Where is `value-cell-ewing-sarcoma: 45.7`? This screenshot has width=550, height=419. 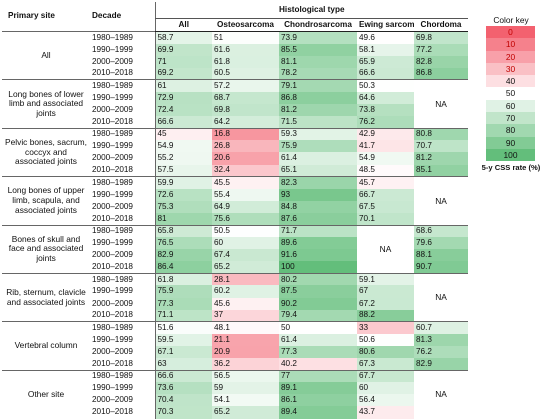
value-cell-ewing-sarcoma: 45.7 is located at coordinates (385, 182).